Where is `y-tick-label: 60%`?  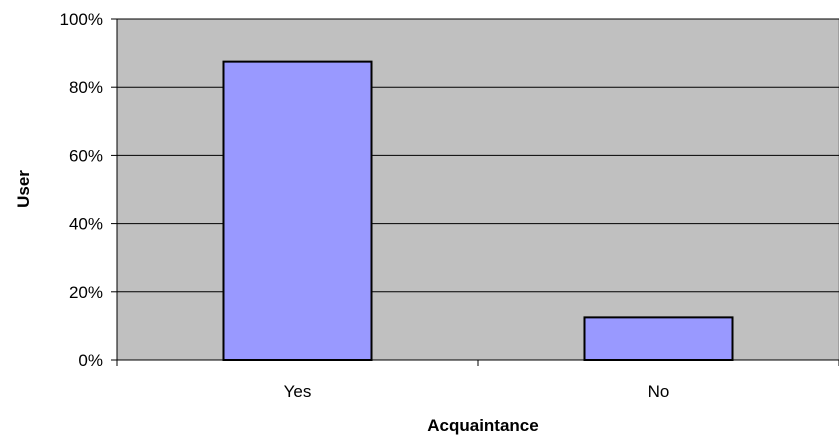 y-tick-label: 60% is located at coordinates (86, 155).